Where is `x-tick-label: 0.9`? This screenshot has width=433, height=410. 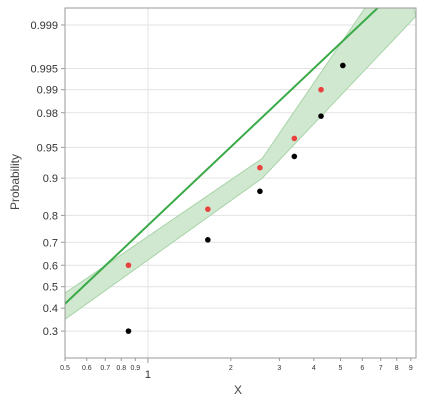
x-tick-label: 0.9 is located at coordinates (135, 368).